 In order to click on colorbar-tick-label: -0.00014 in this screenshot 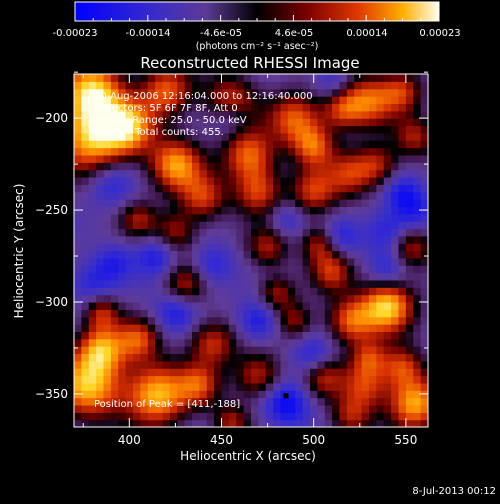, I will do `click(148, 33)`.